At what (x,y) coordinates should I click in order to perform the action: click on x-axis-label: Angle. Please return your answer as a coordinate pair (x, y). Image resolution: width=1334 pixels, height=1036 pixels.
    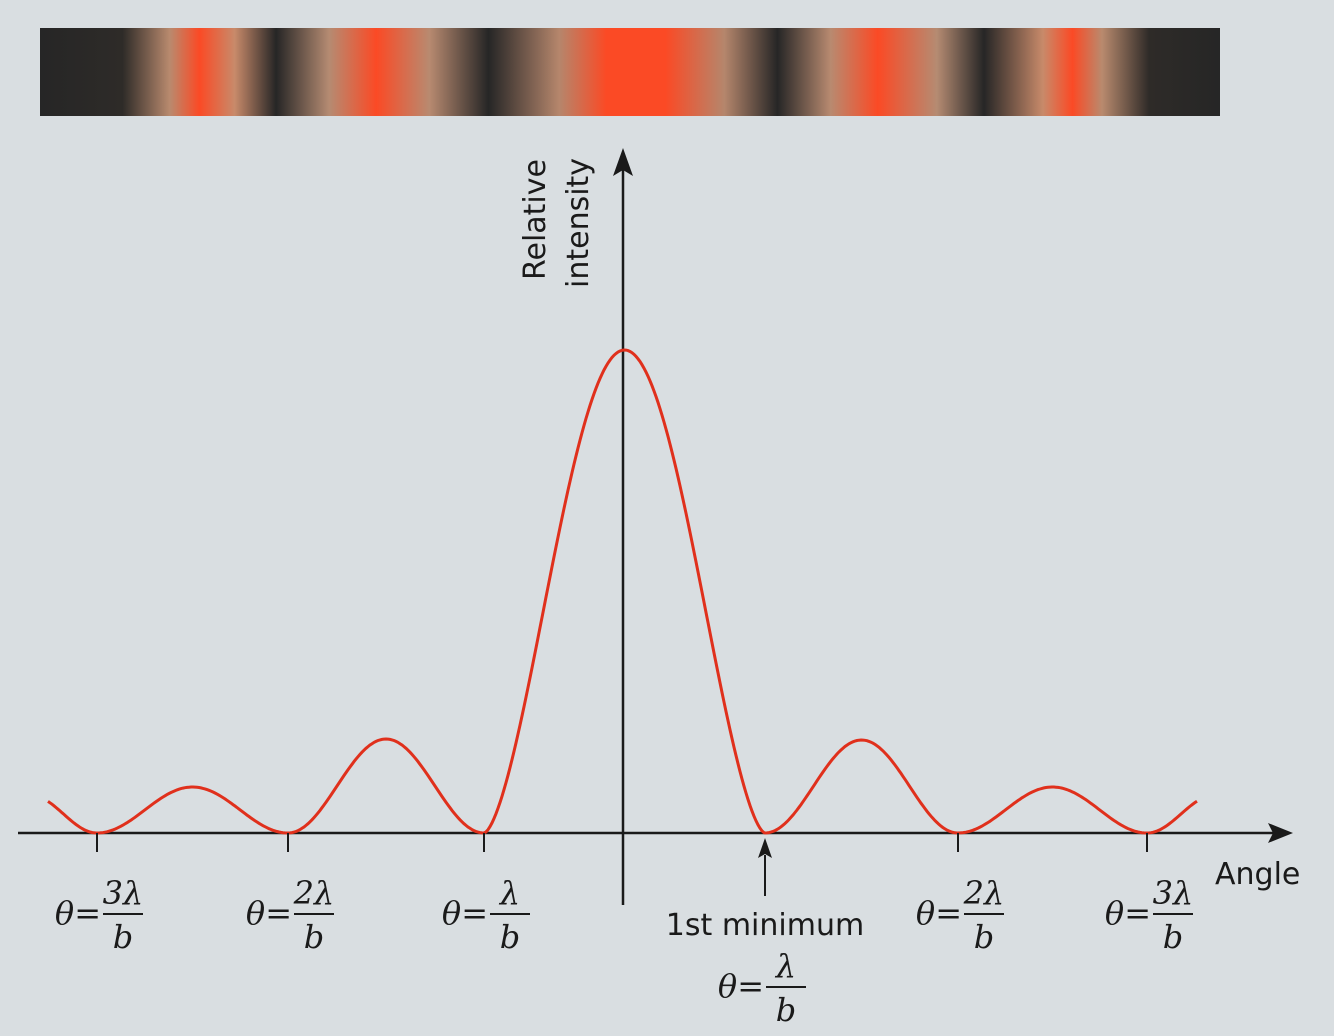
    Looking at the image, I should click on (1257, 874).